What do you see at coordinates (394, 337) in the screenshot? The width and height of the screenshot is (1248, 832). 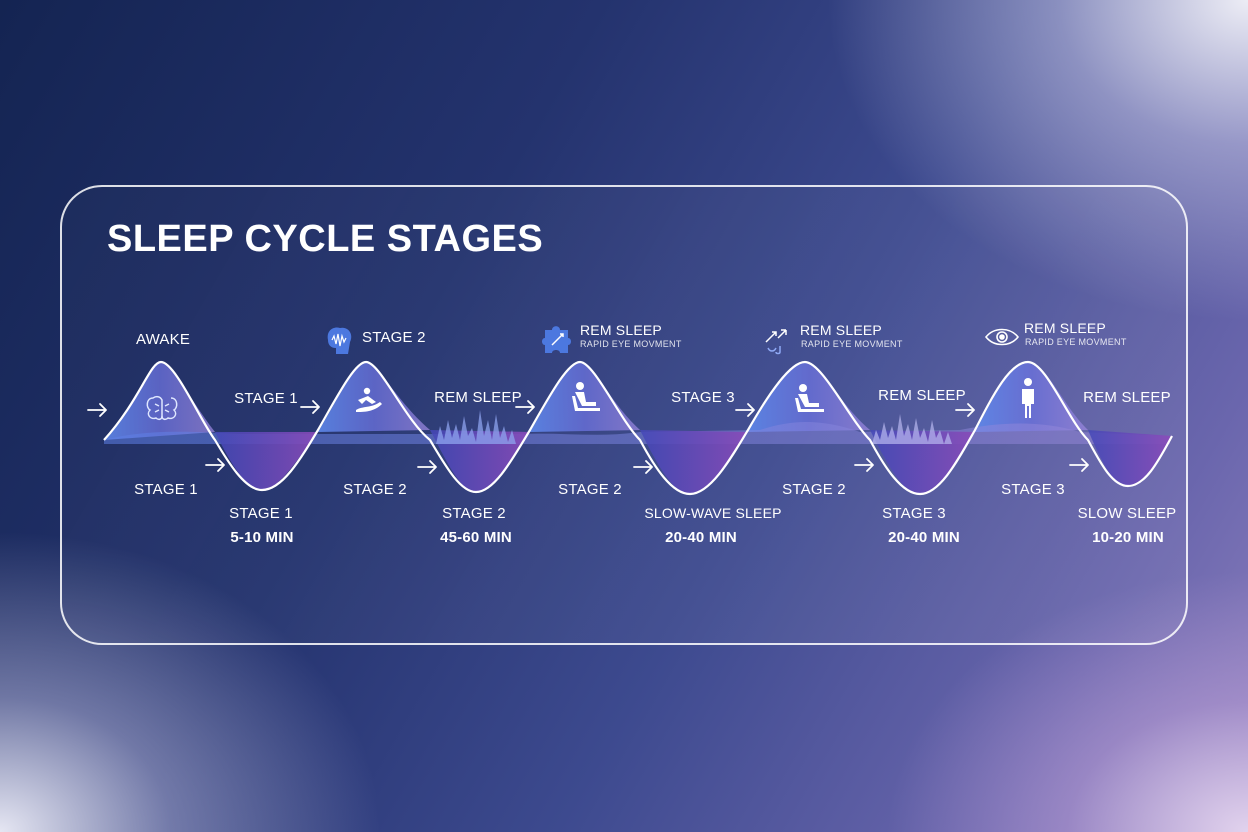 I see `peak-label: STAGE 2` at bounding box center [394, 337].